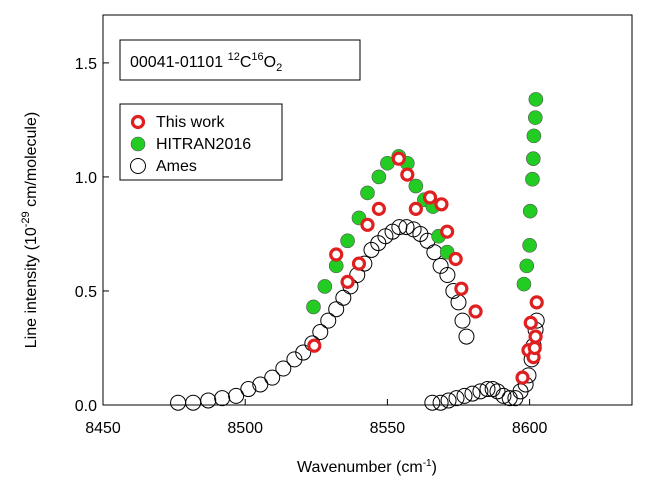 The image size is (647, 481). What do you see at coordinates (388, 428) in the screenshot?
I see `x-tick-label: 8550` at bounding box center [388, 428].